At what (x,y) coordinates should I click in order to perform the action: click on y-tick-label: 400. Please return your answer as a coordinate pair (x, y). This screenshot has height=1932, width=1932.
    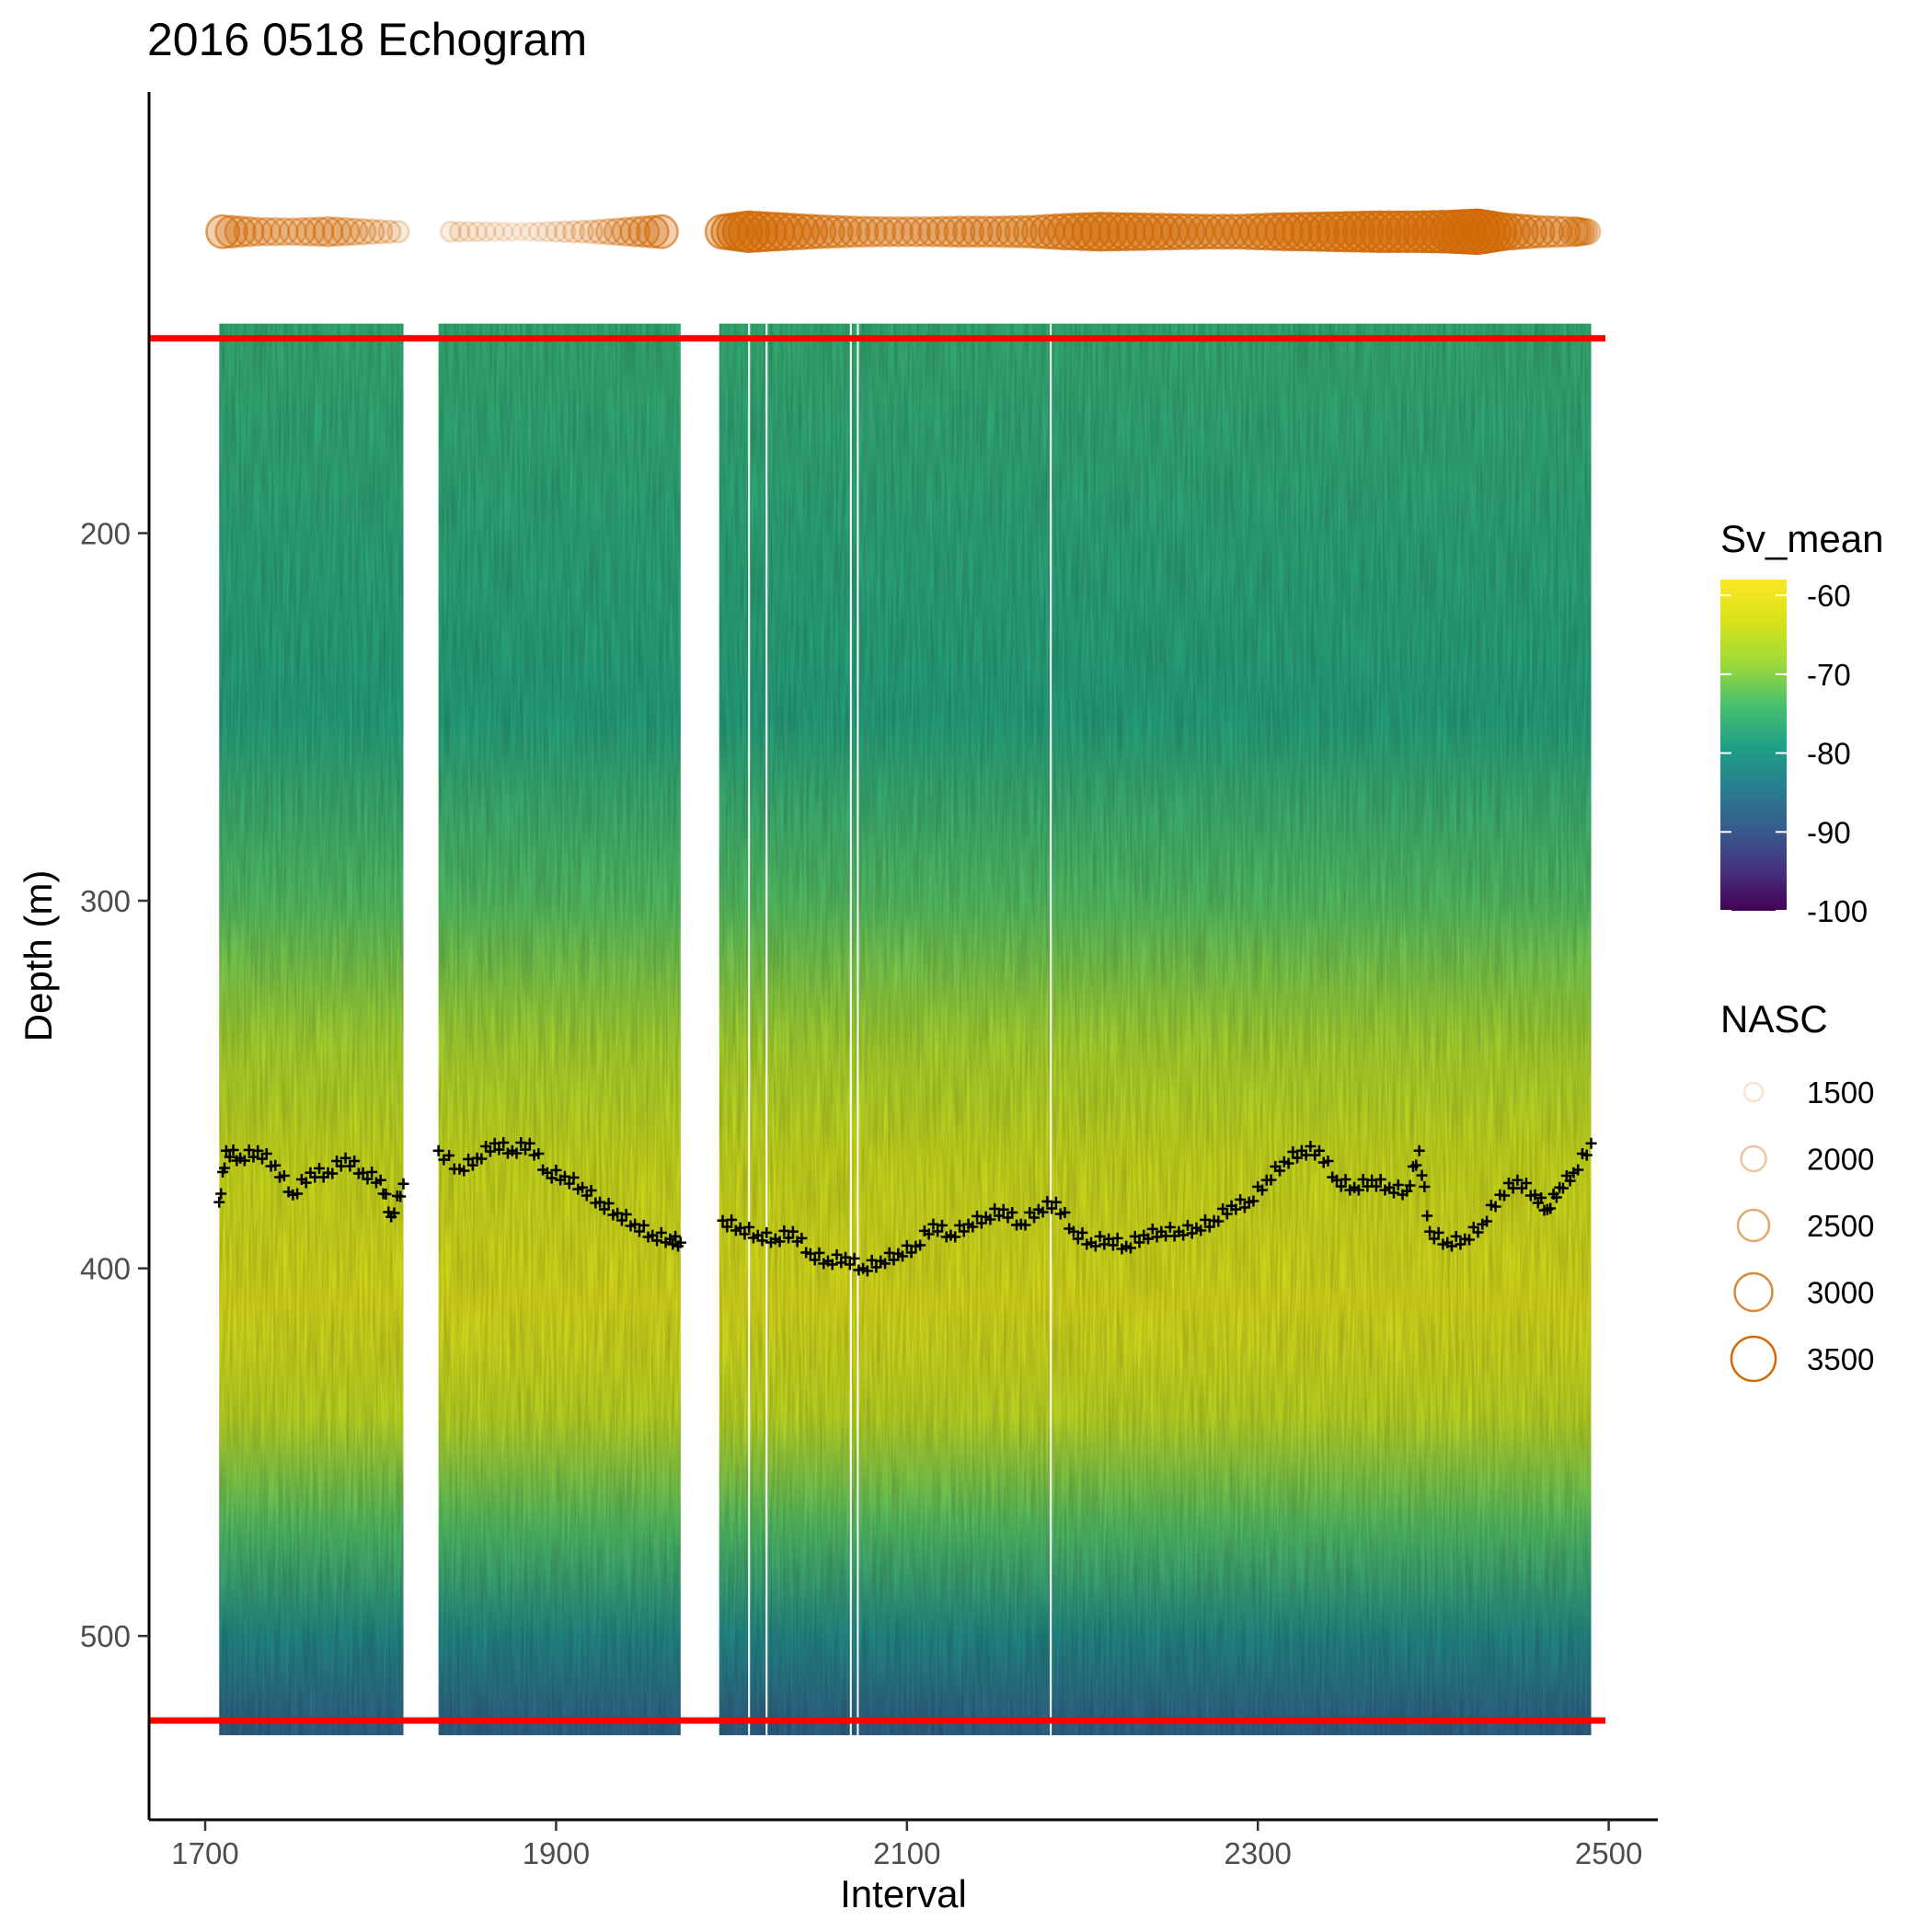
    Looking at the image, I should click on (105, 1269).